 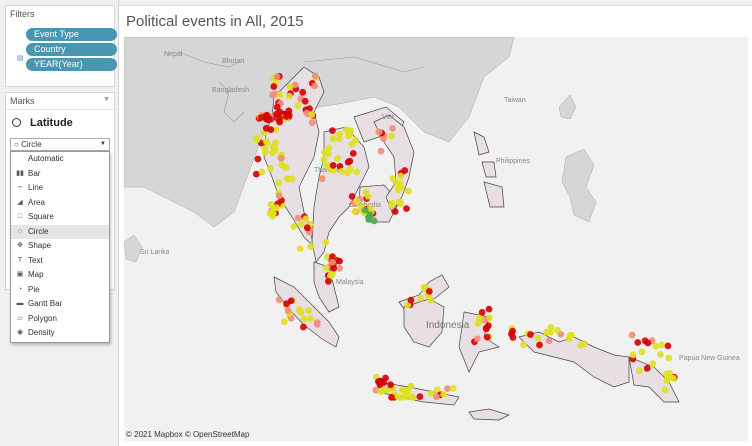 What do you see at coordinates (60, 275) in the screenshot?
I see `menu-item-map: ▣ Map` at bounding box center [60, 275].